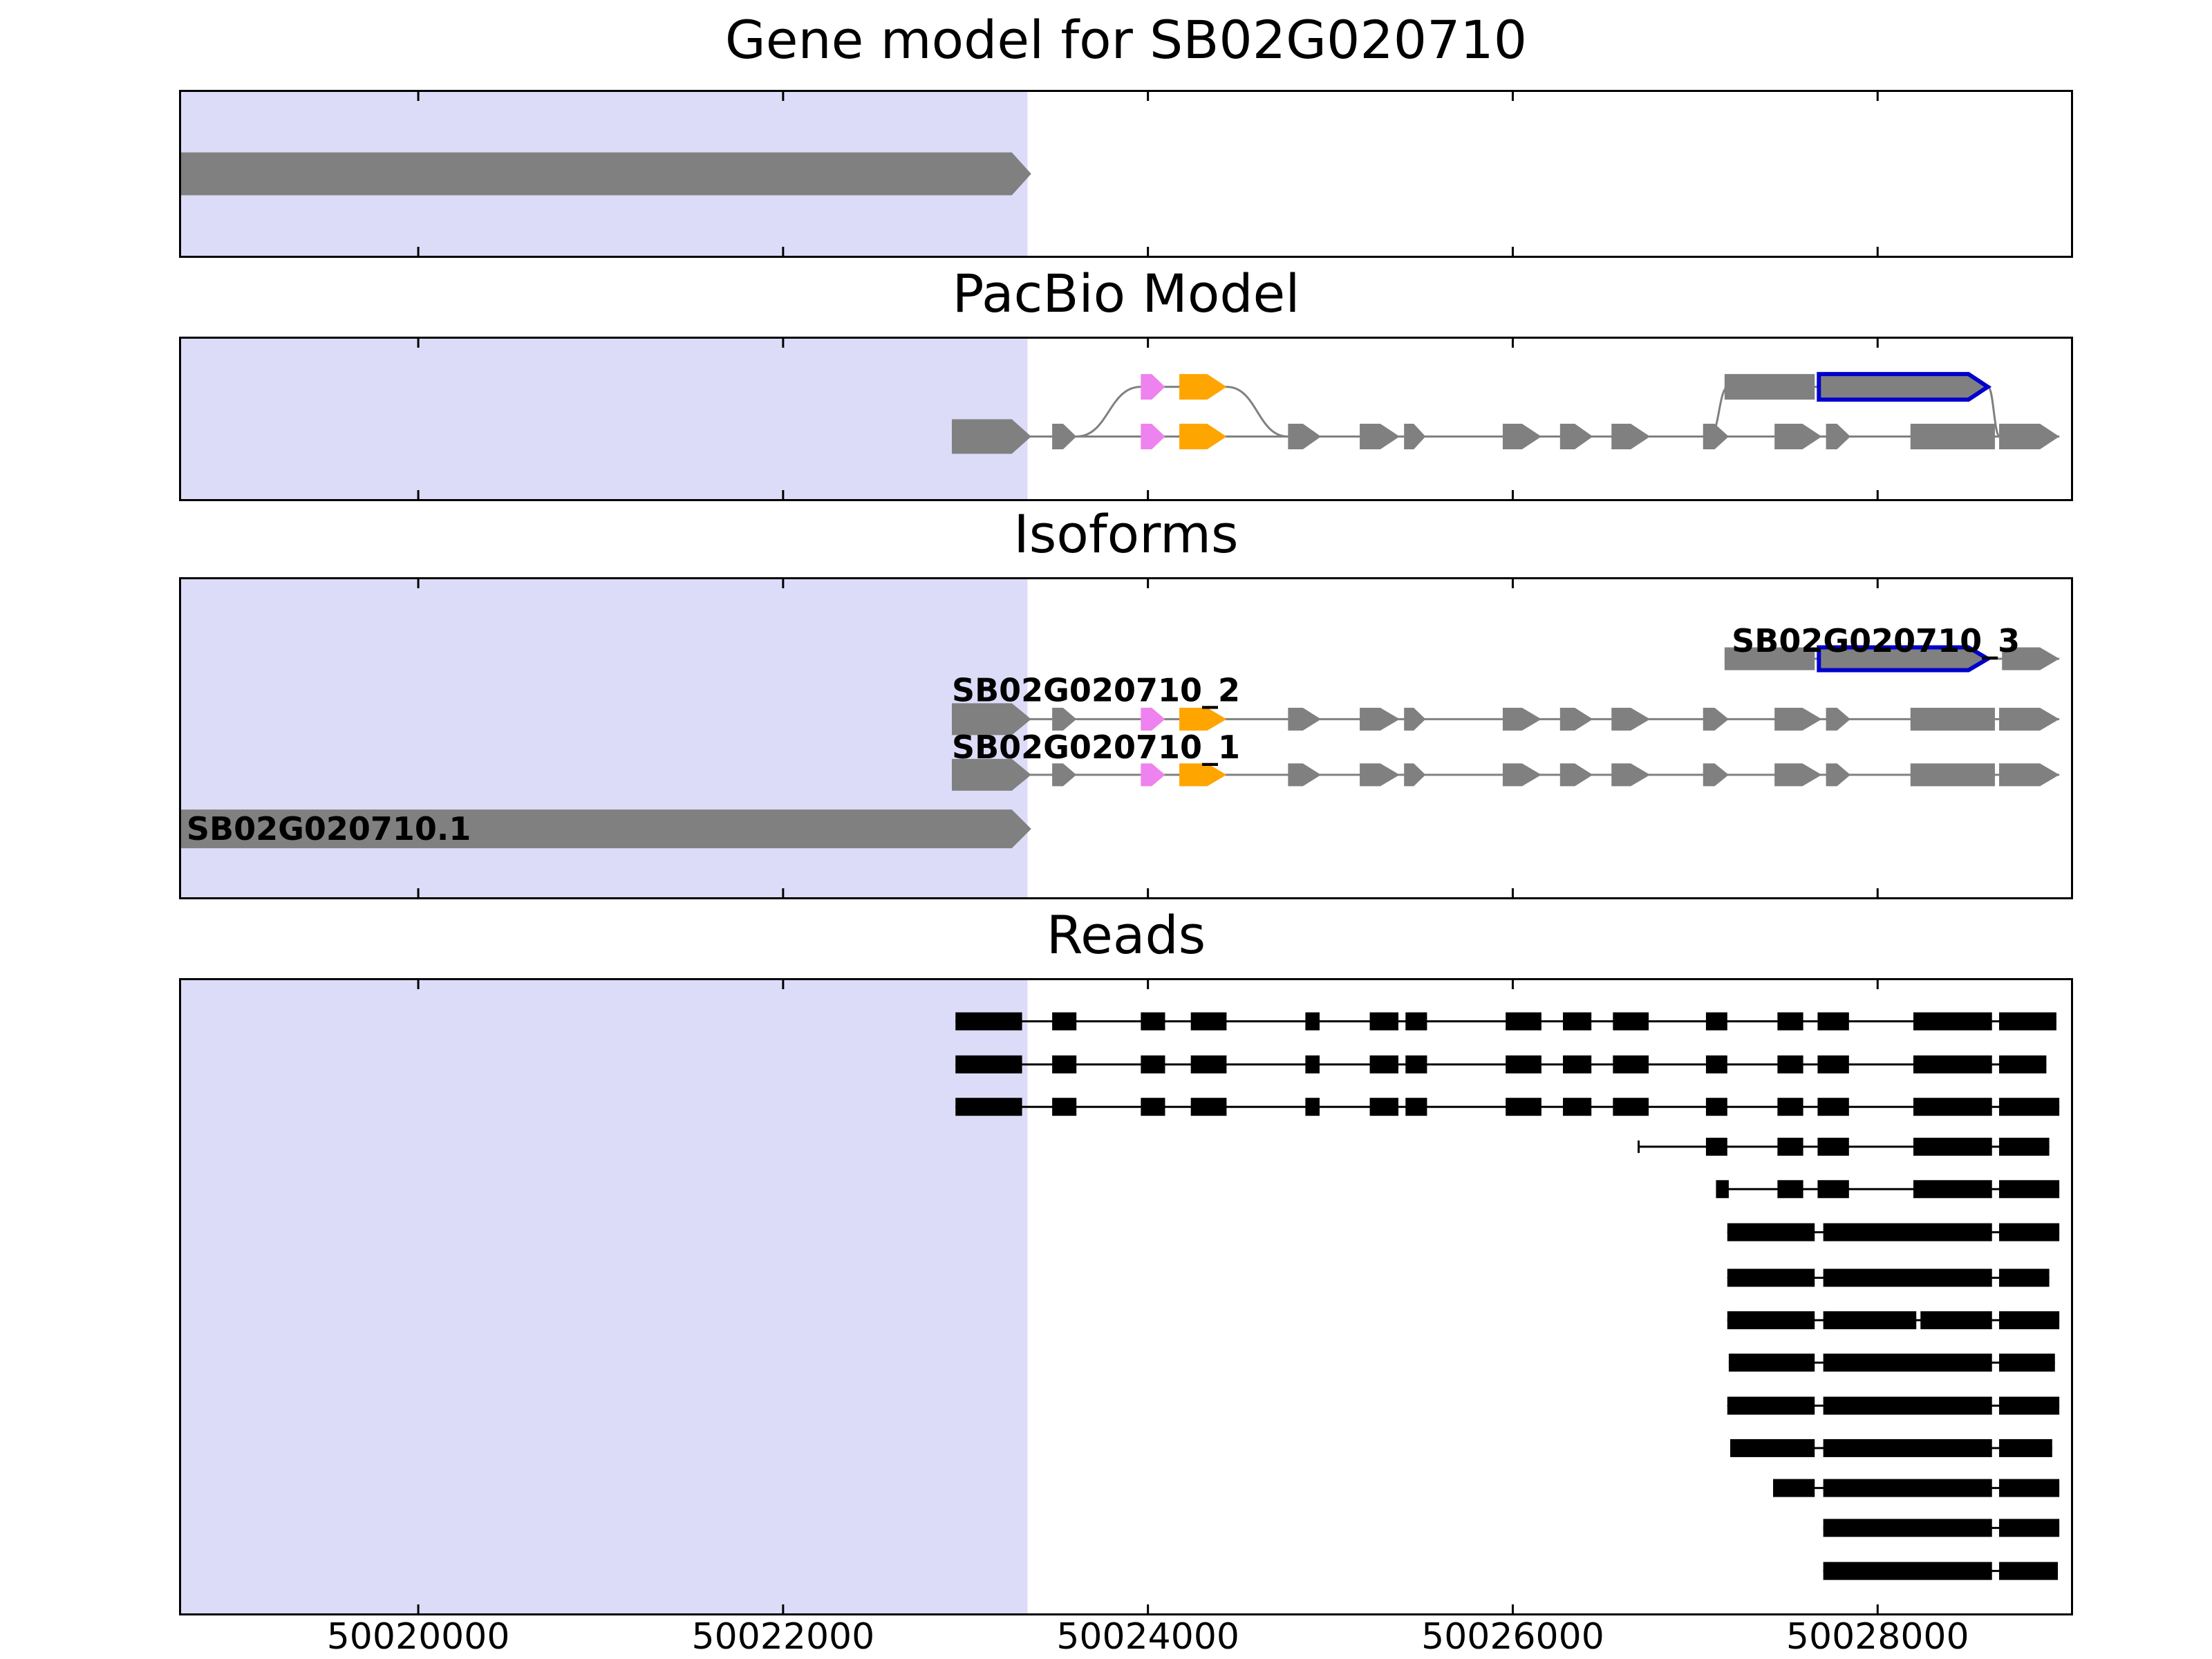 This screenshot has height=1659, width=2212. I want to click on x-tick-label: 50024000, so click(1147, 1637).